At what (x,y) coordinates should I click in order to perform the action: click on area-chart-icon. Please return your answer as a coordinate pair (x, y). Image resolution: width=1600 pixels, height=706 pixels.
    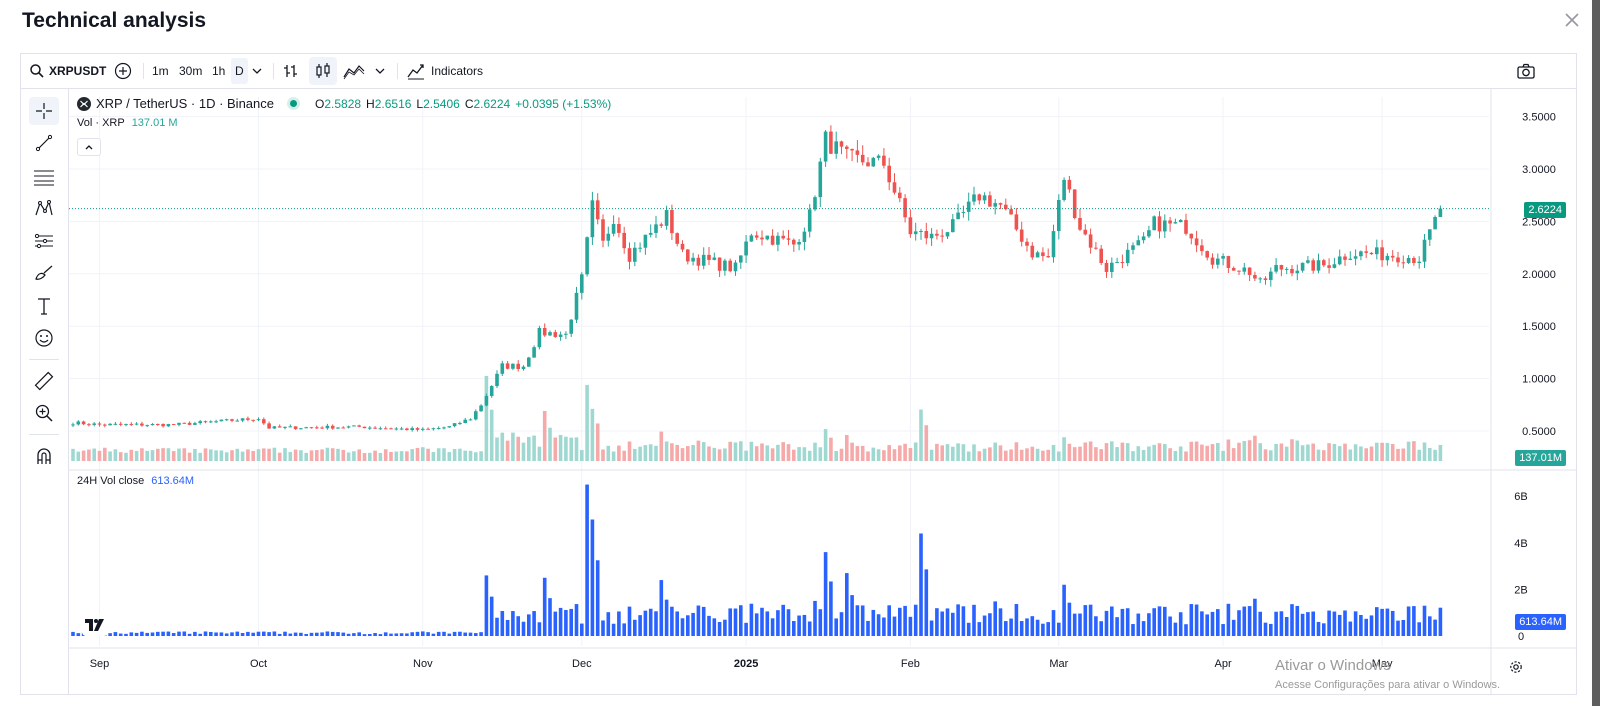
    Looking at the image, I should click on (354, 72).